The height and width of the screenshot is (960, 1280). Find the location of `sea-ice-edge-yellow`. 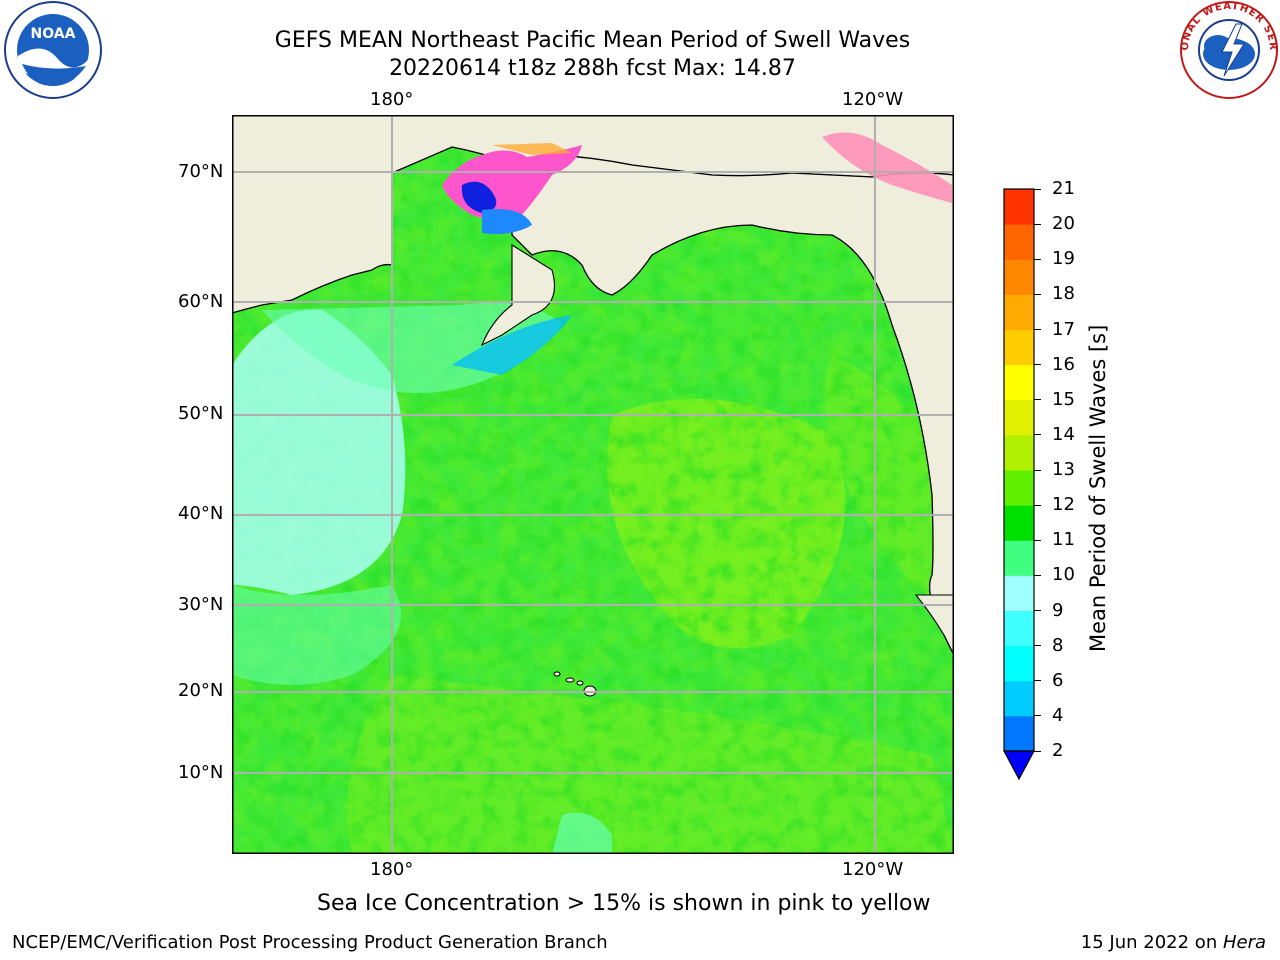

sea-ice-edge-yellow is located at coordinates (532, 149).